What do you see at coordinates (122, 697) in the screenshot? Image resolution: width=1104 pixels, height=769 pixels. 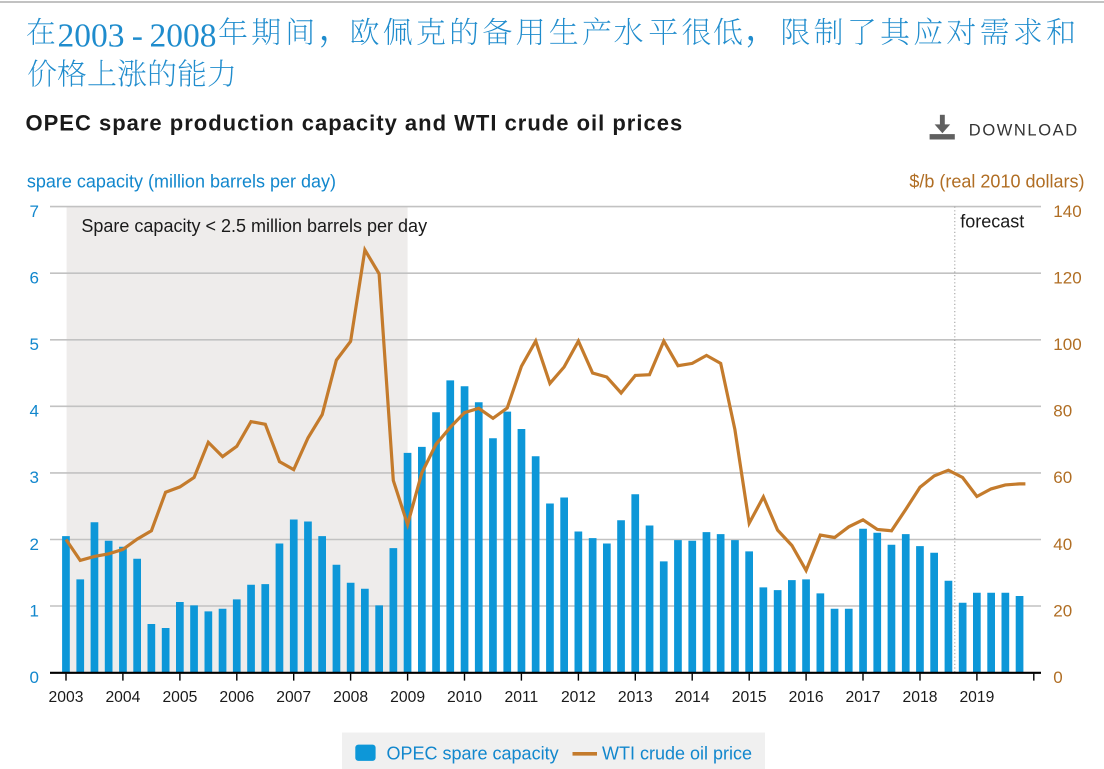 I see `svg-text: 2004` at bounding box center [122, 697].